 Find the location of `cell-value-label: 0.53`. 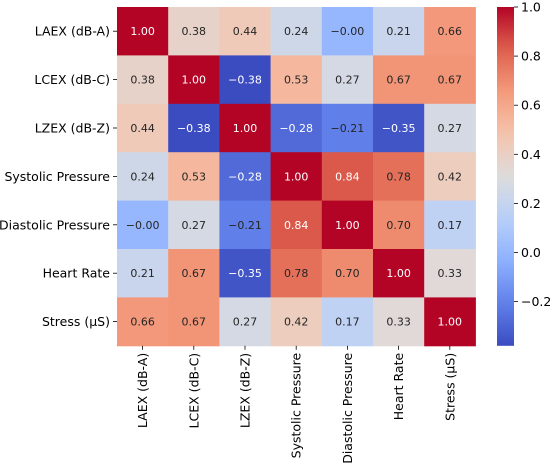

cell-value-label: 0.53 is located at coordinates (296, 80).